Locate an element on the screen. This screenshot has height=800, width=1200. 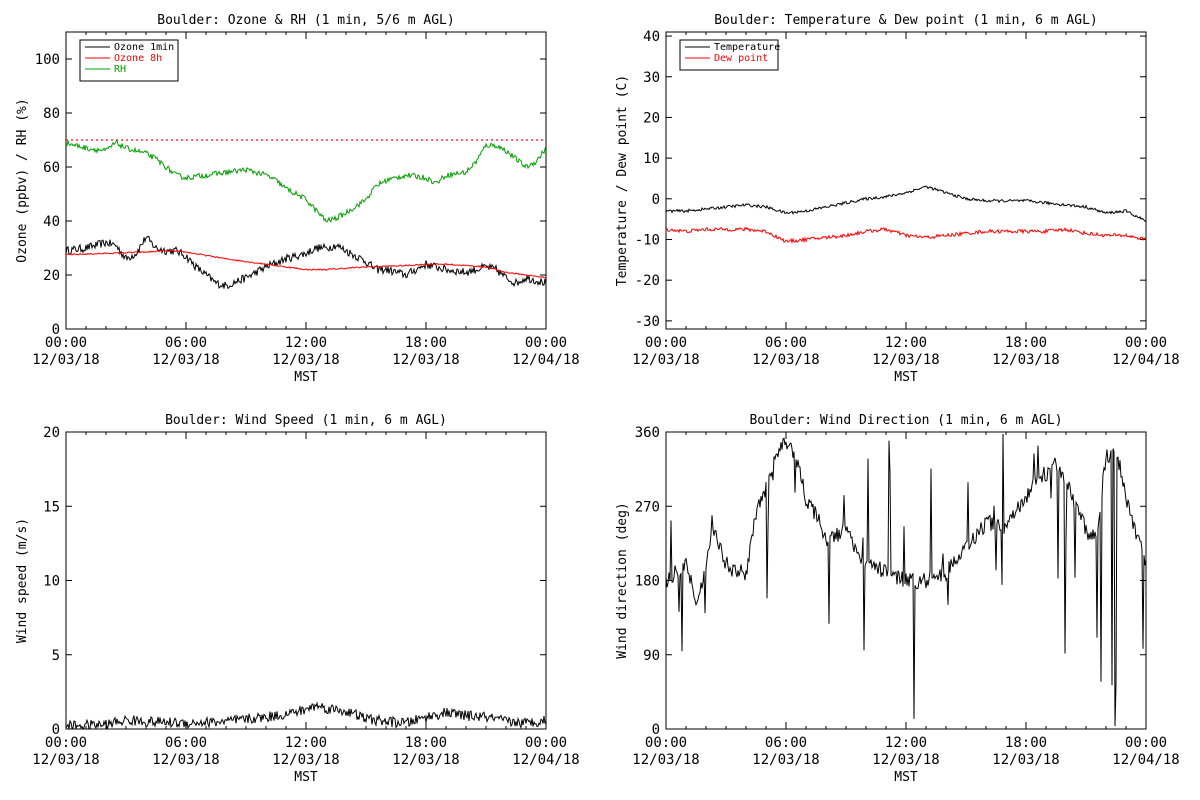
chart-title: Boulder: Wind Direction (1 min, 6 m AGL) is located at coordinates (905, 420).